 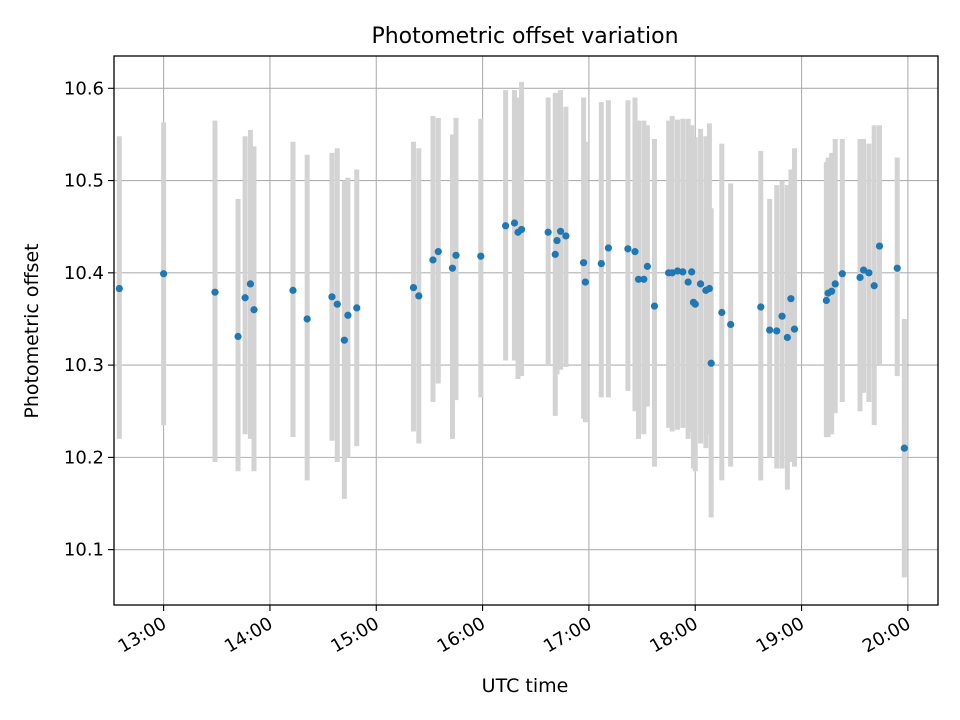 I want to click on y-tick-label: 10.4, so click(x=84, y=273).